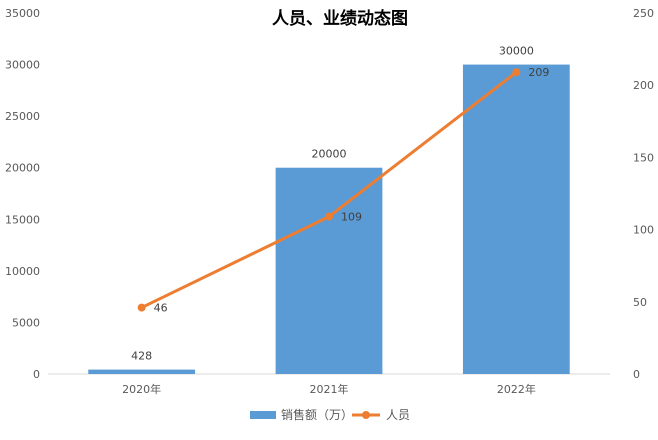  What do you see at coordinates (538, 72) in the screenshot?
I see `line-data-label: 209` at bounding box center [538, 72].